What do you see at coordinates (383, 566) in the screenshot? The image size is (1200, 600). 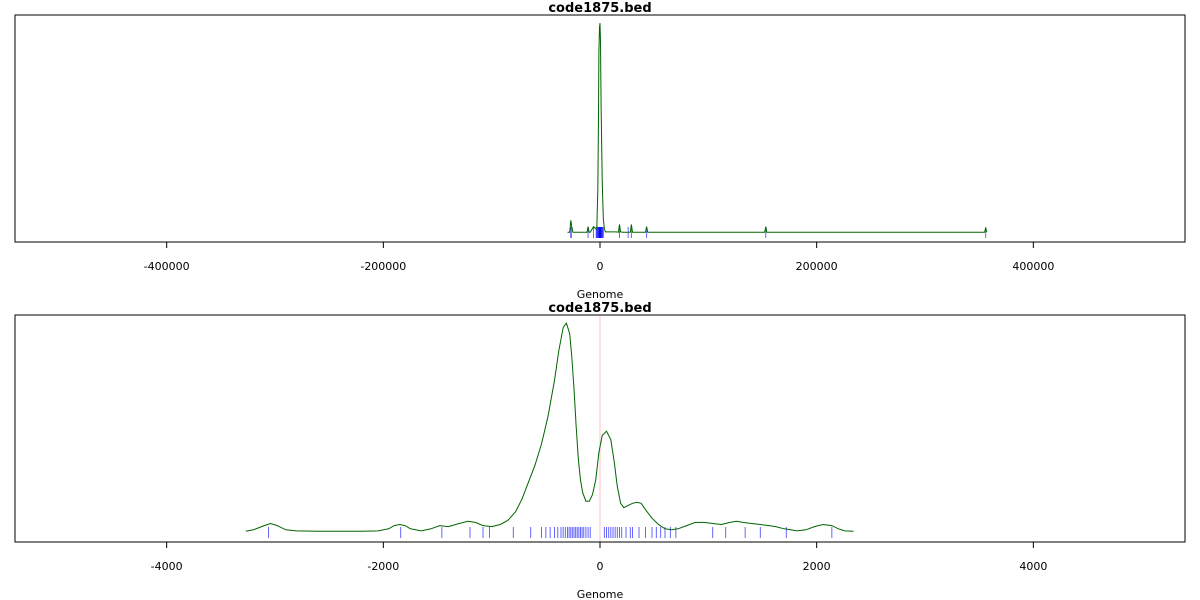 I see `x-tick-label: -2000` at bounding box center [383, 566].